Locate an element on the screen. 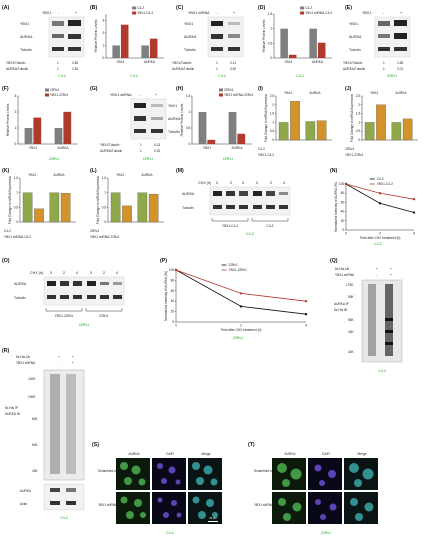  panel-c-sign-2: + is located at coordinates (234, 13).